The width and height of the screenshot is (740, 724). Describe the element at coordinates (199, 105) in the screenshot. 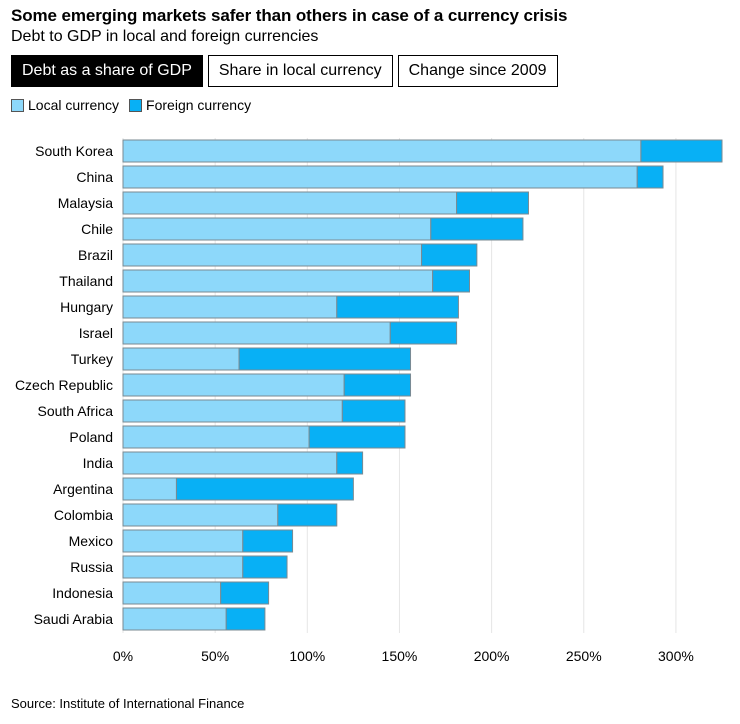

I see `legend-label-foreign: Foreign currency` at that location.